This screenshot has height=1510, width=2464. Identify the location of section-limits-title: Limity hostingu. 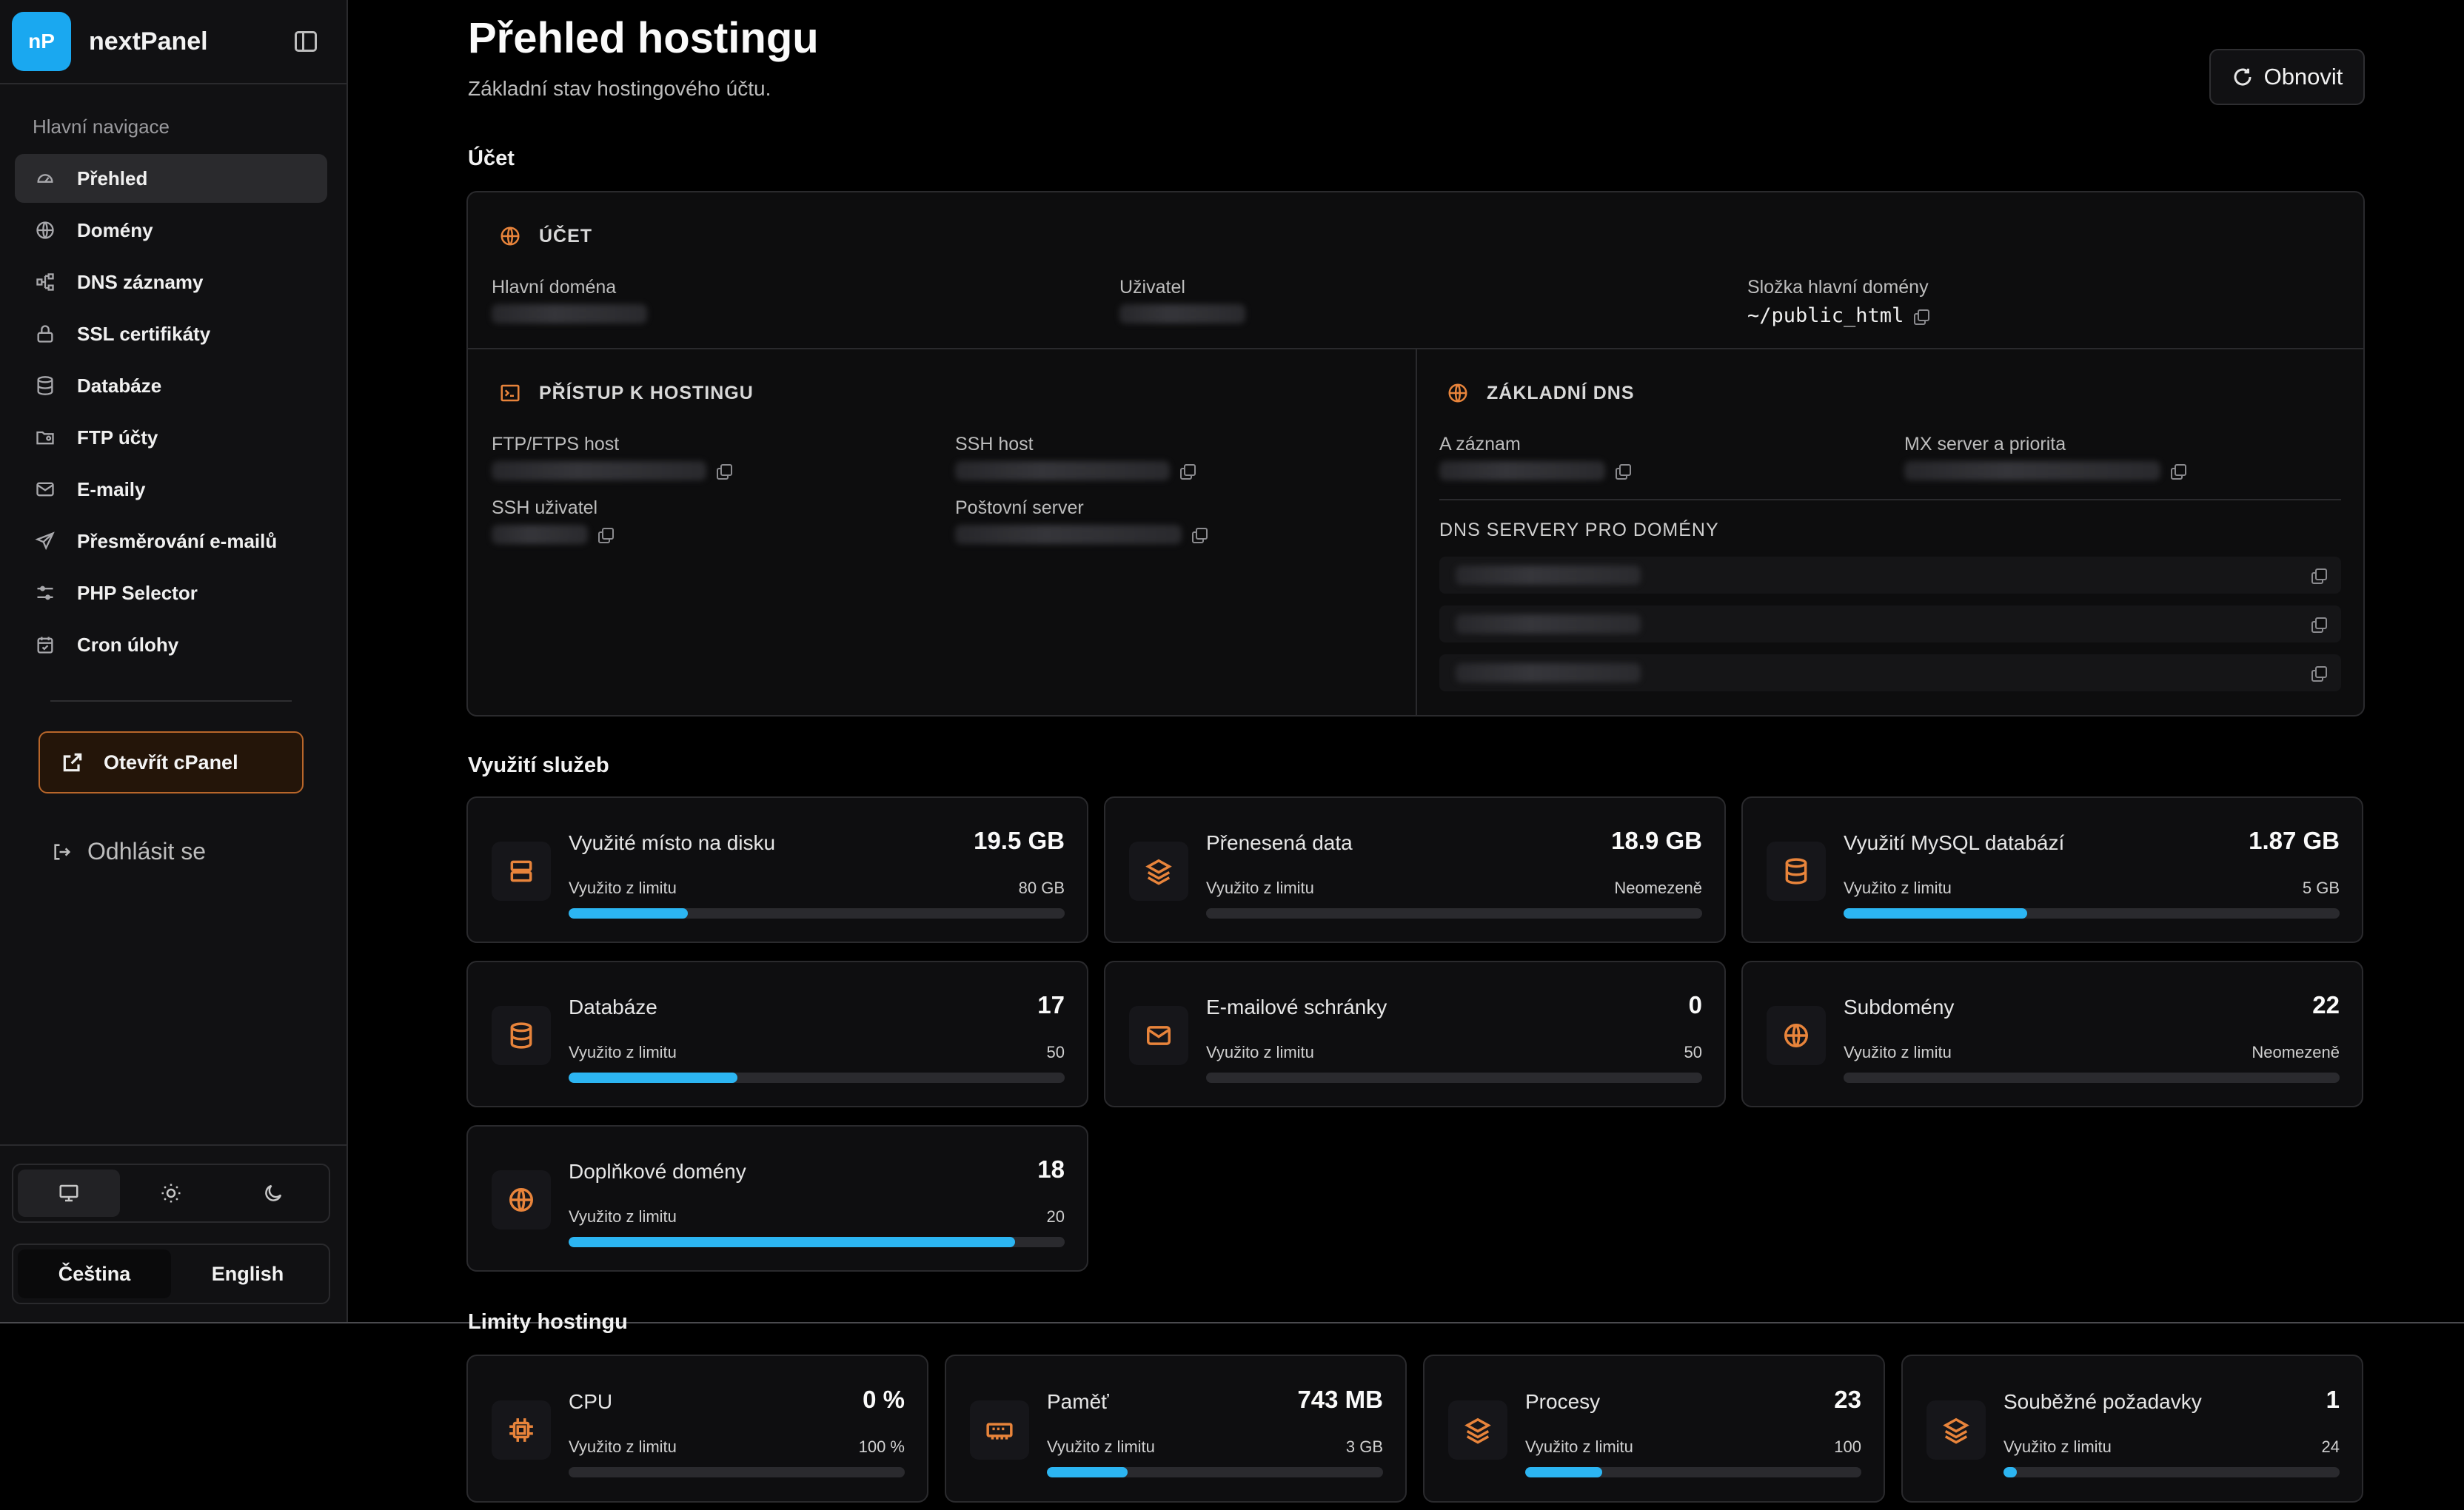
(548, 1322).